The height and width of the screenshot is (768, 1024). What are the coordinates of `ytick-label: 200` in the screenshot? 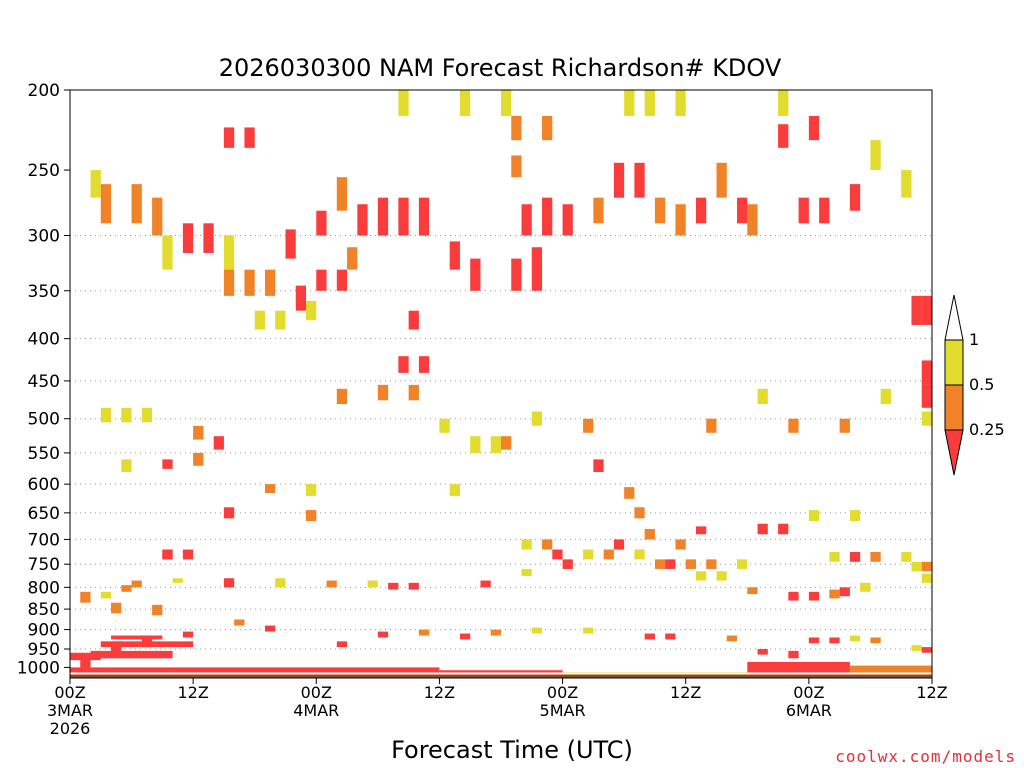 It's located at (44, 91).